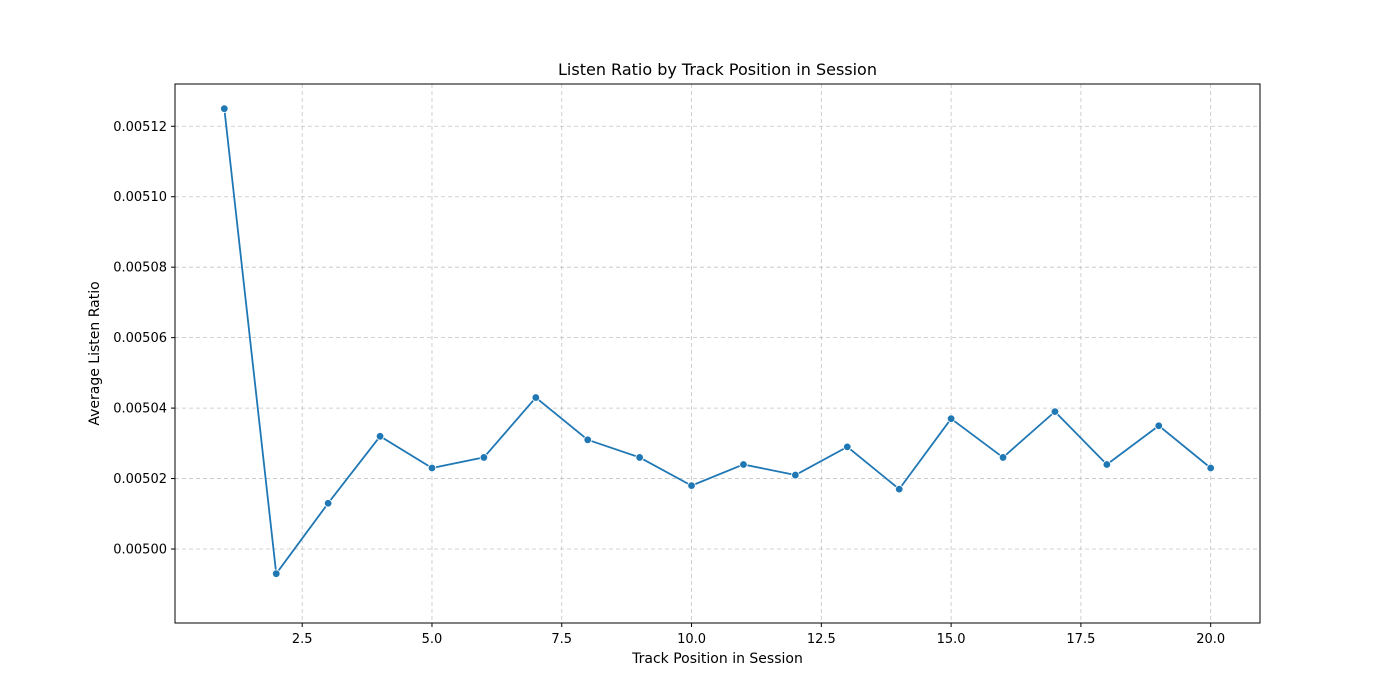 This screenshot has width=1400, height=700. Describe the element at coordinates (717, 659) in the screenshot. I see `x-axis-label: Track Position in Session` at that location.